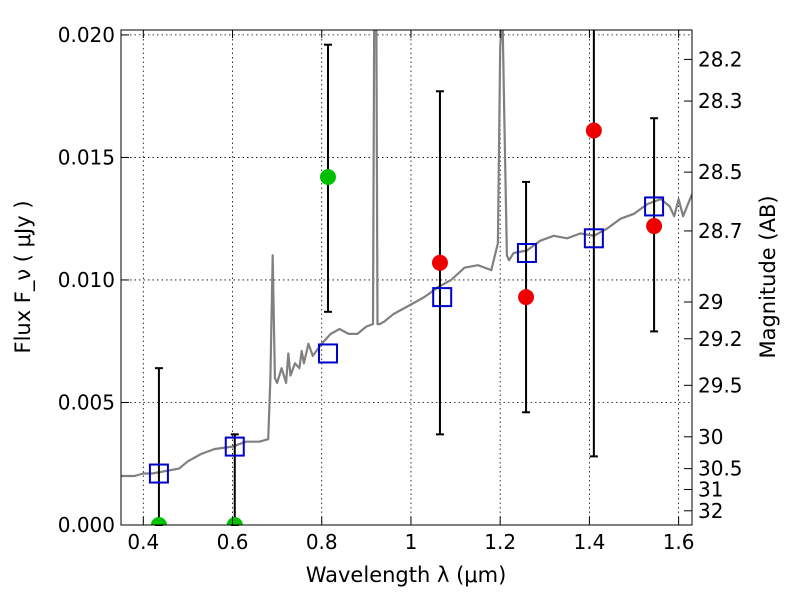 This screenshot has height=600, width=800. What do you see at coordinates (411, 542) in the screenshot?
I see `x-tick-label: 1` at bounding box center [411, 542].